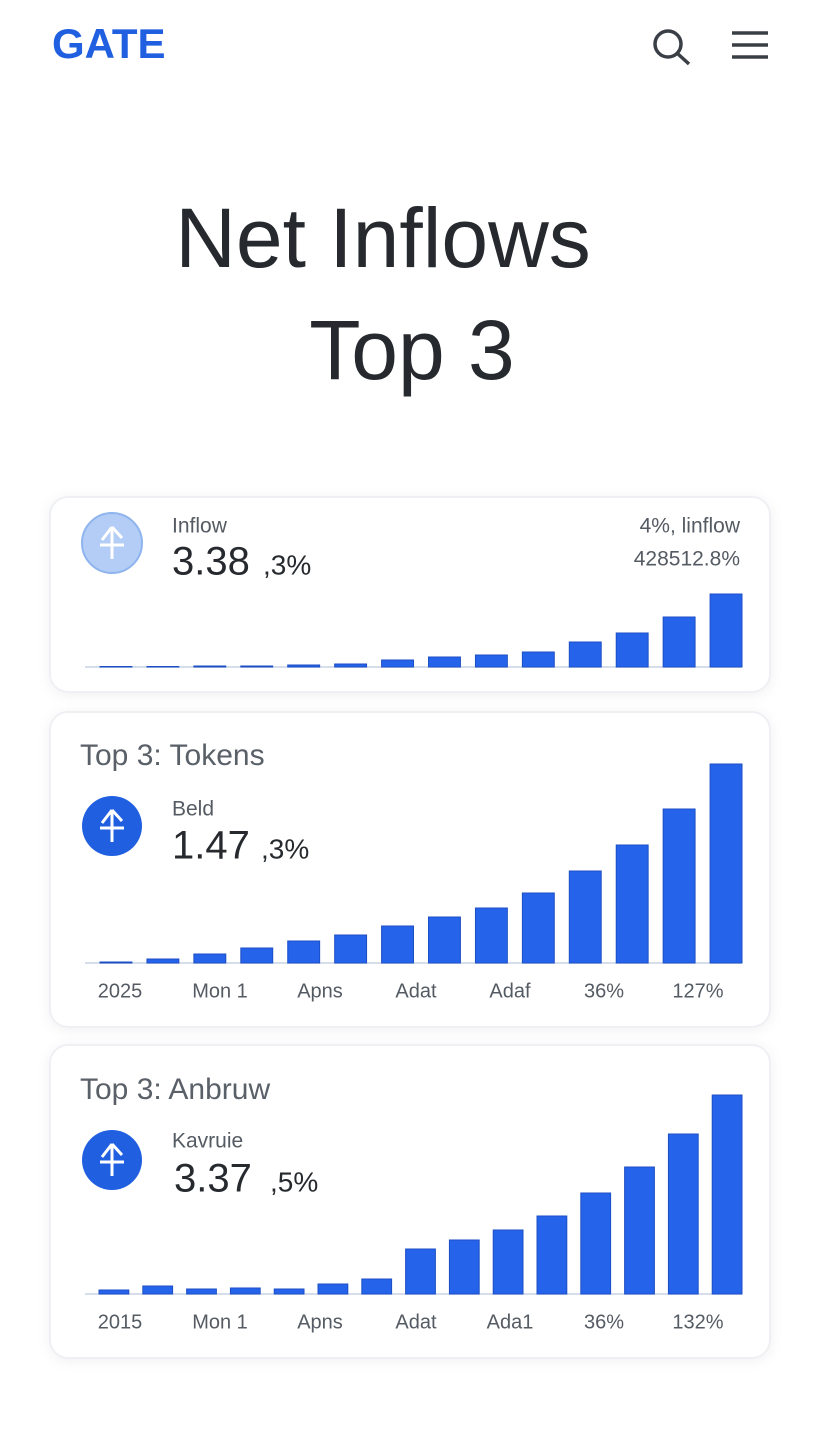 The height and width of the screenshot is (1440, 816). I want to click on card-label: Beld, so click(193, 809).